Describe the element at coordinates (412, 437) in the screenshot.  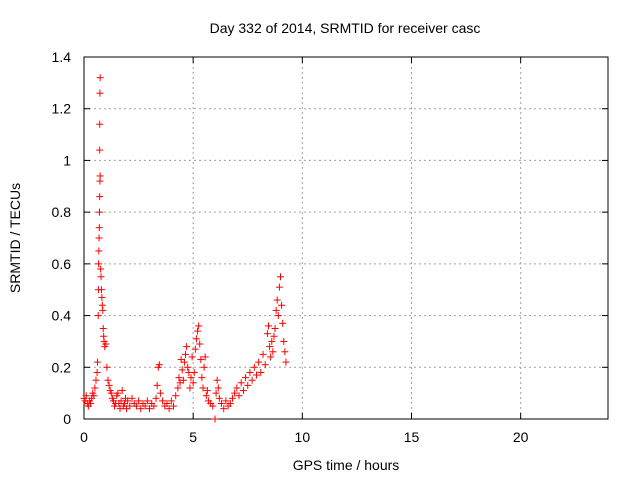
I see `x-tick-label: 15` at that location.